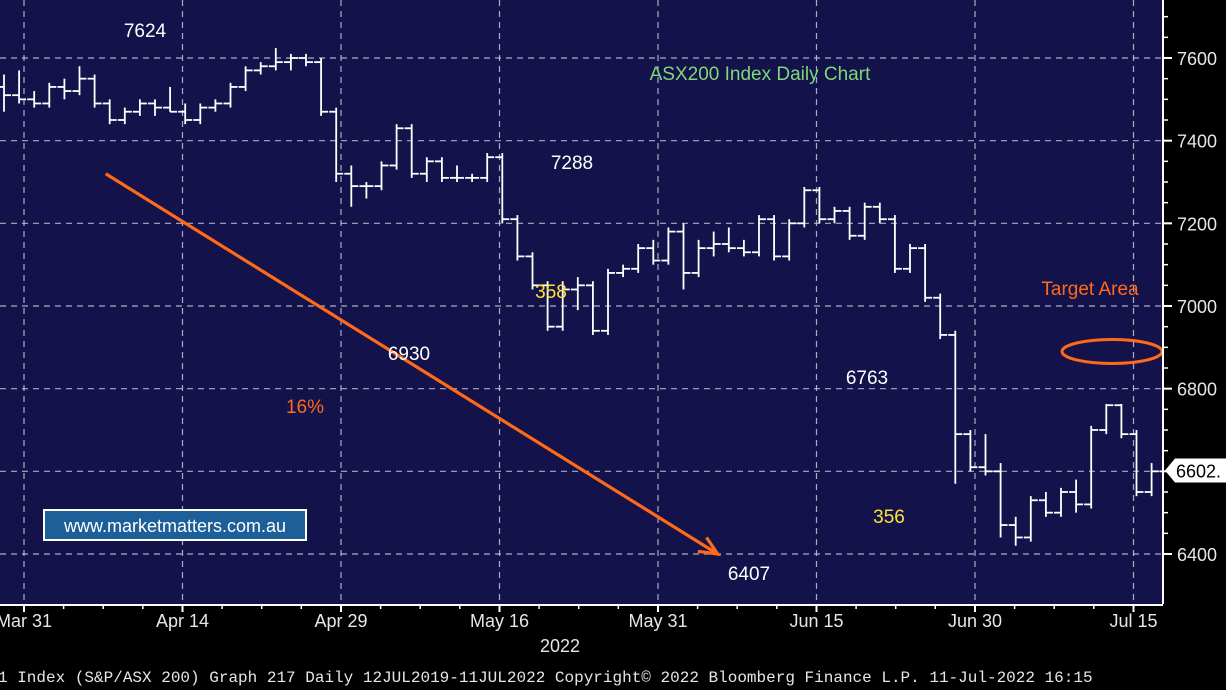 Image resolution: width=1226 pixels, height=690 pixels. Describe the element at coordinates (1197, 142) in the screenshot. I see `y-tick-label: 7400` at that location.